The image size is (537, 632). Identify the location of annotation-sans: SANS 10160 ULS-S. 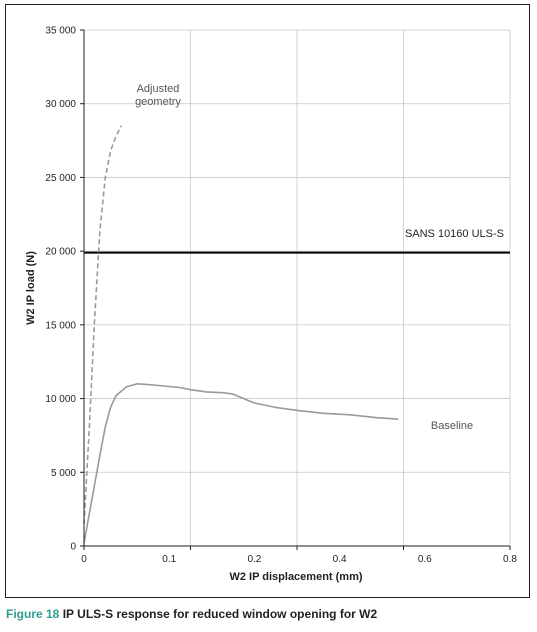
(454, 234).